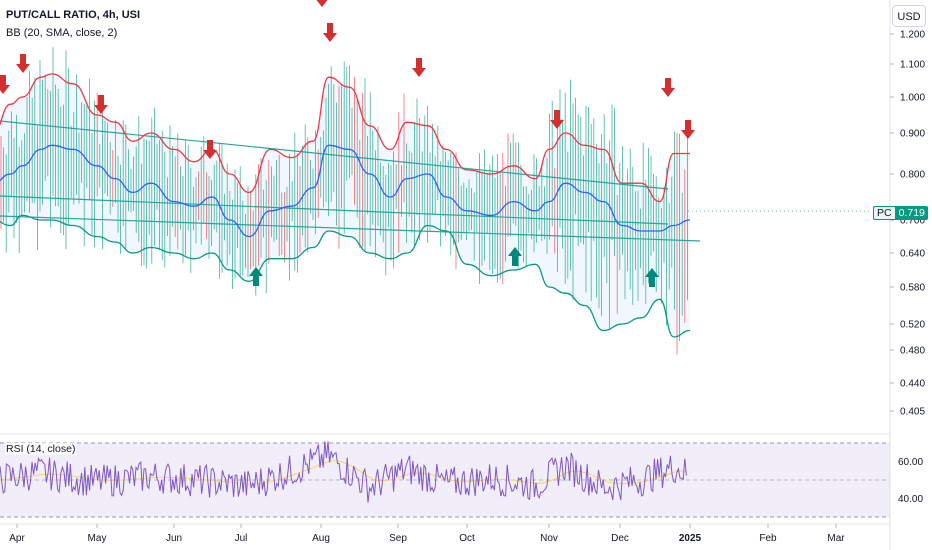 The width and height of the screenshot is (932, 550). I want to click on rsi-panel, so click(445, 479).